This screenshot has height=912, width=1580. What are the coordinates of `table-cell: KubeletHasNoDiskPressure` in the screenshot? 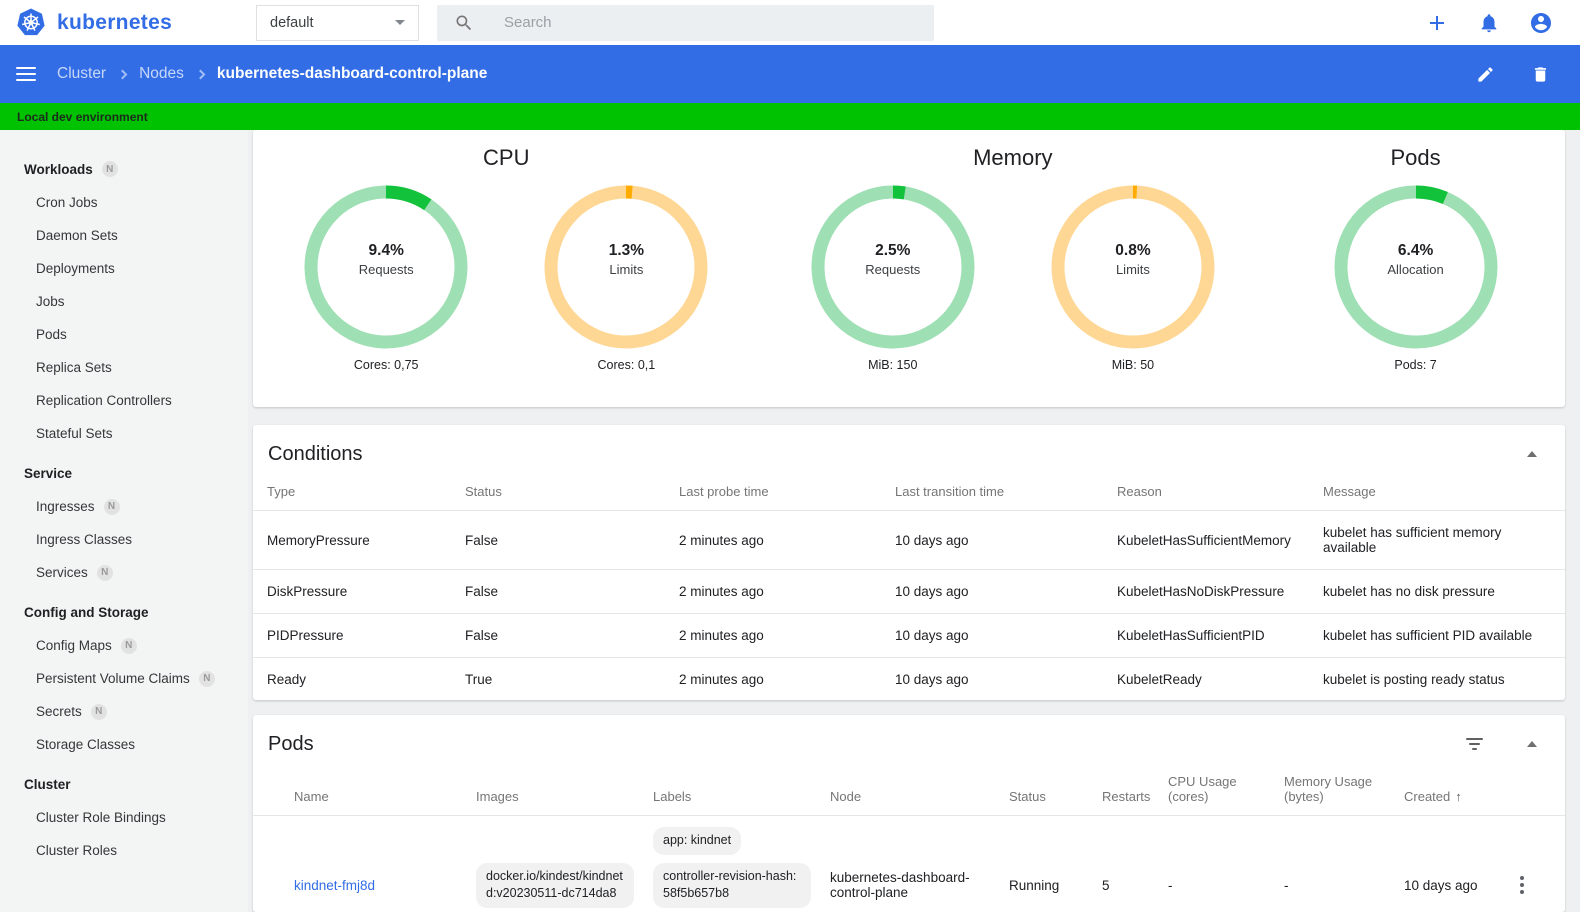 It's located at (1220, 591).